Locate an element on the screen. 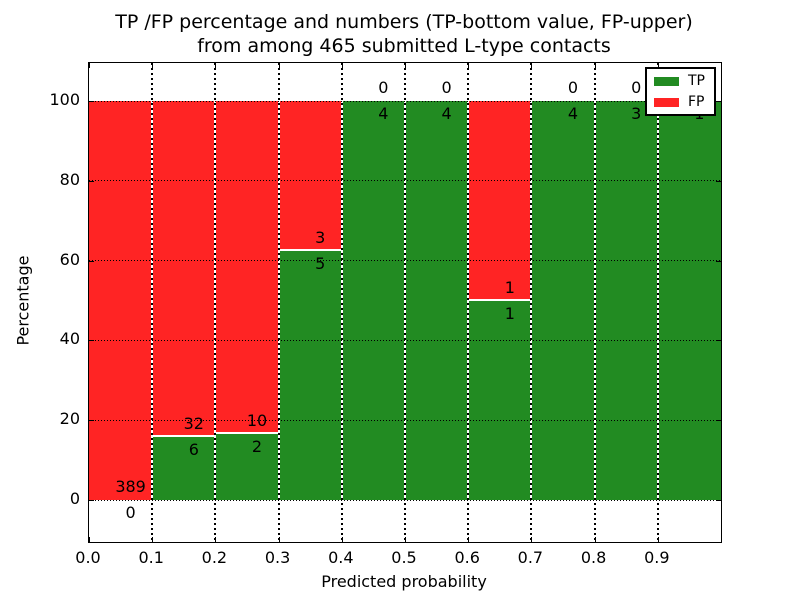  fp-legend-swatch is located at coordinates (666, 102).